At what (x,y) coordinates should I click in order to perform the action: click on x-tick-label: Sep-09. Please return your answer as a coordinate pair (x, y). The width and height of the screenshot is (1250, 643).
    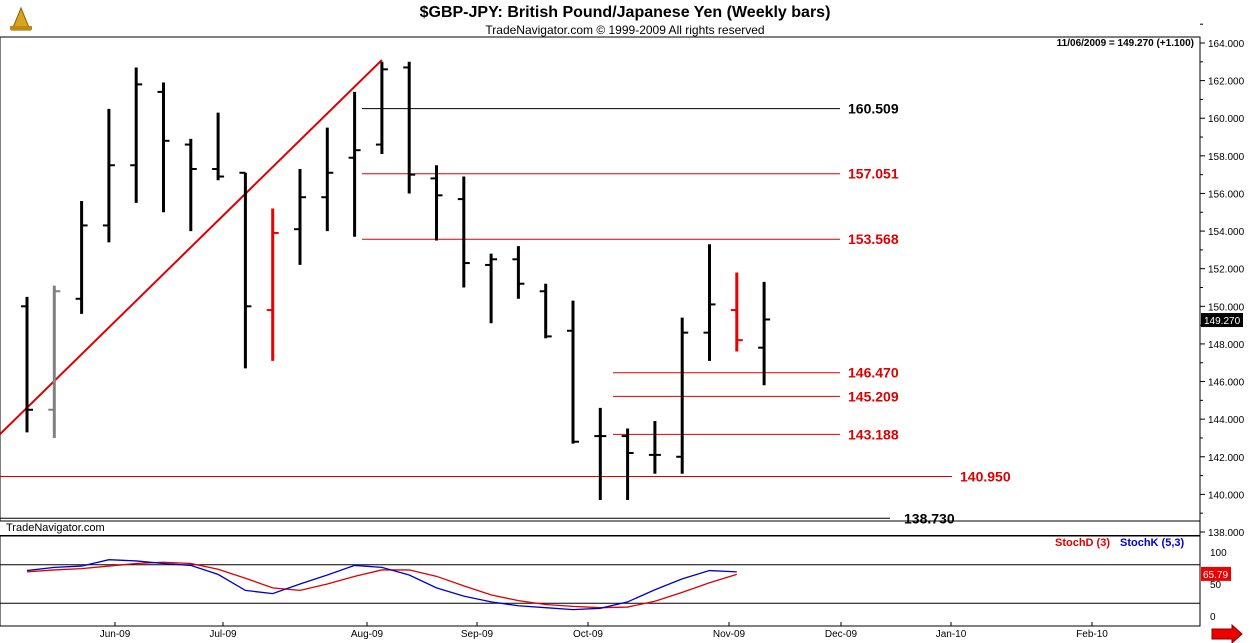
    Looking at the image, I should click on (477, 634).